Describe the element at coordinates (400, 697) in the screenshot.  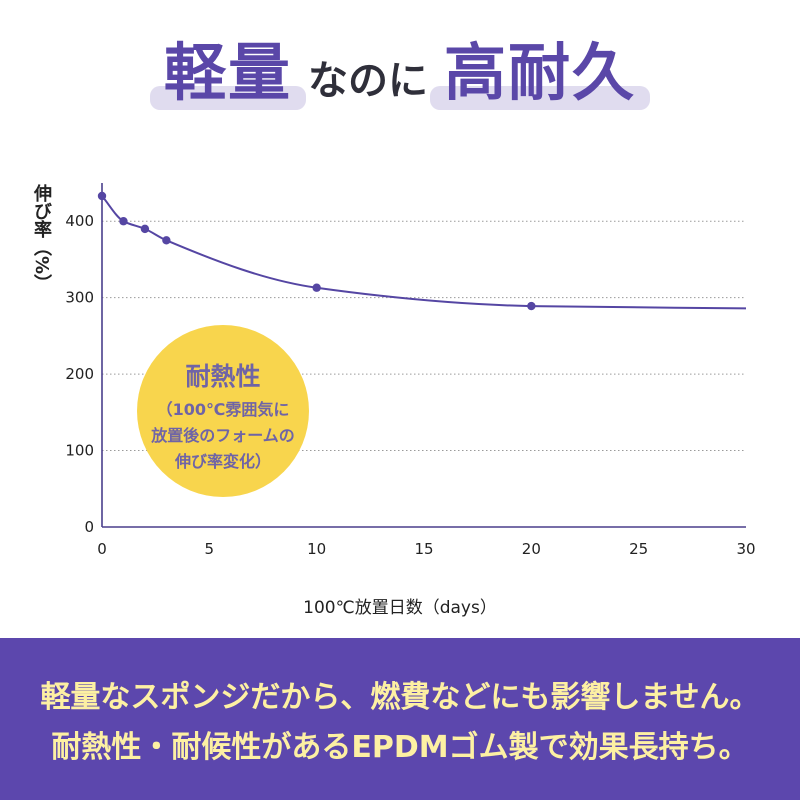
I see `footer-line-1: 軽量なスポンジだから、燃費などにも影響しません。` at that location.